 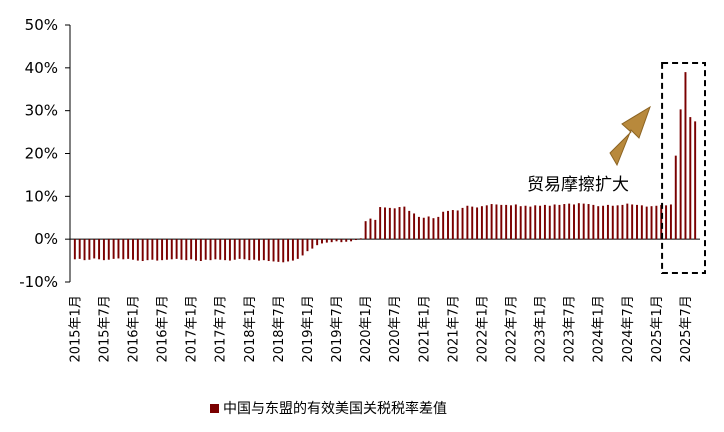 I want to click on y-tick-label: 10%, so click(x=41, y=196).